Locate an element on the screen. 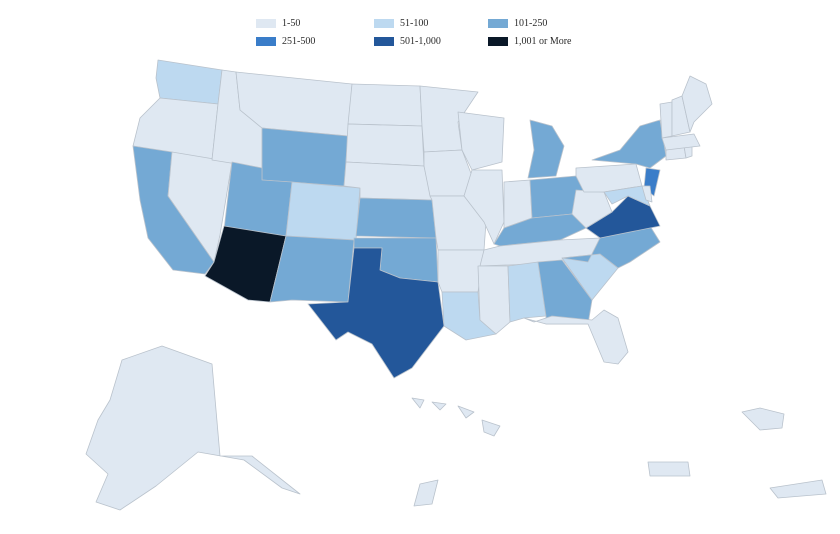 The height and width of the screenshot is (534, 840). legend-item-51-100: 51-100 is located at coordinates (401, 23).